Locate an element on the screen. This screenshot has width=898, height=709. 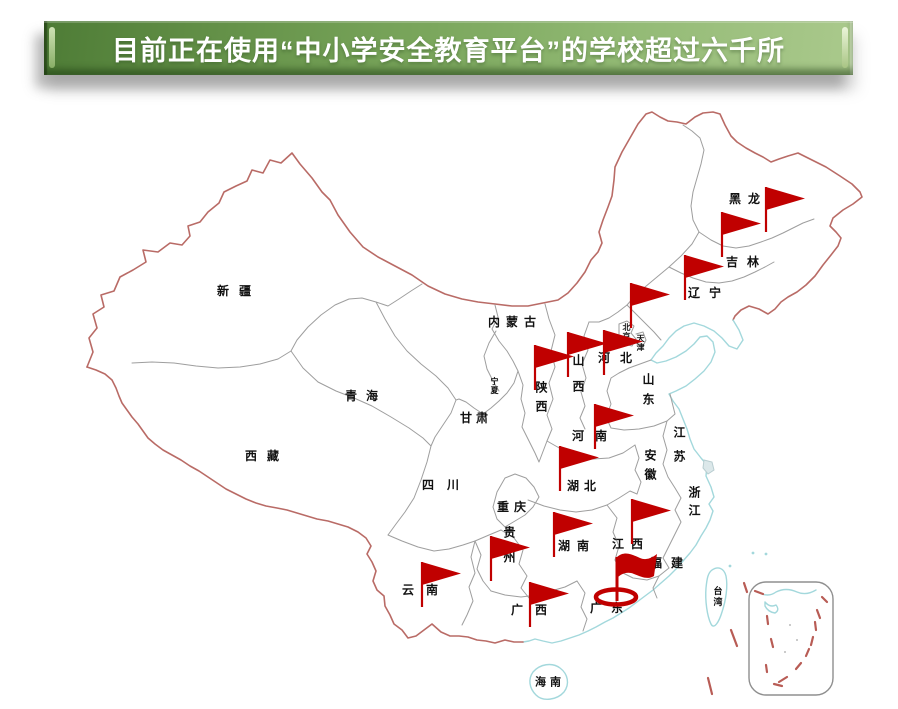
shanghai-area is located at coordinates (708, 467).